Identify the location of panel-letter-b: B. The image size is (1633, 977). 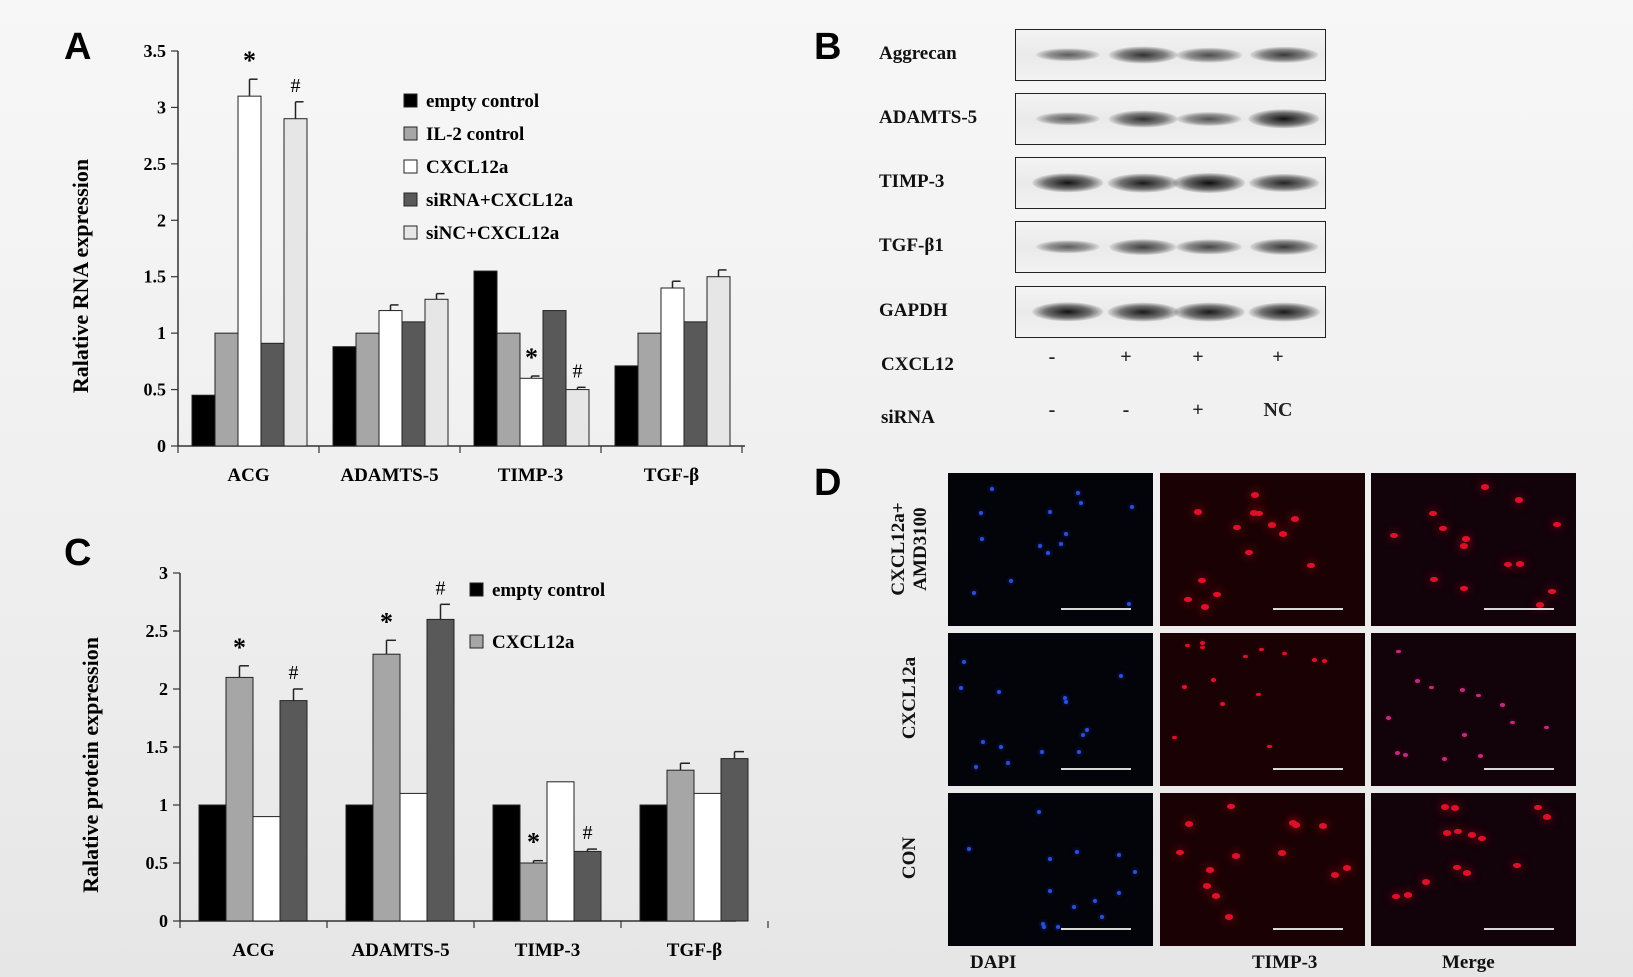
(828, 47).